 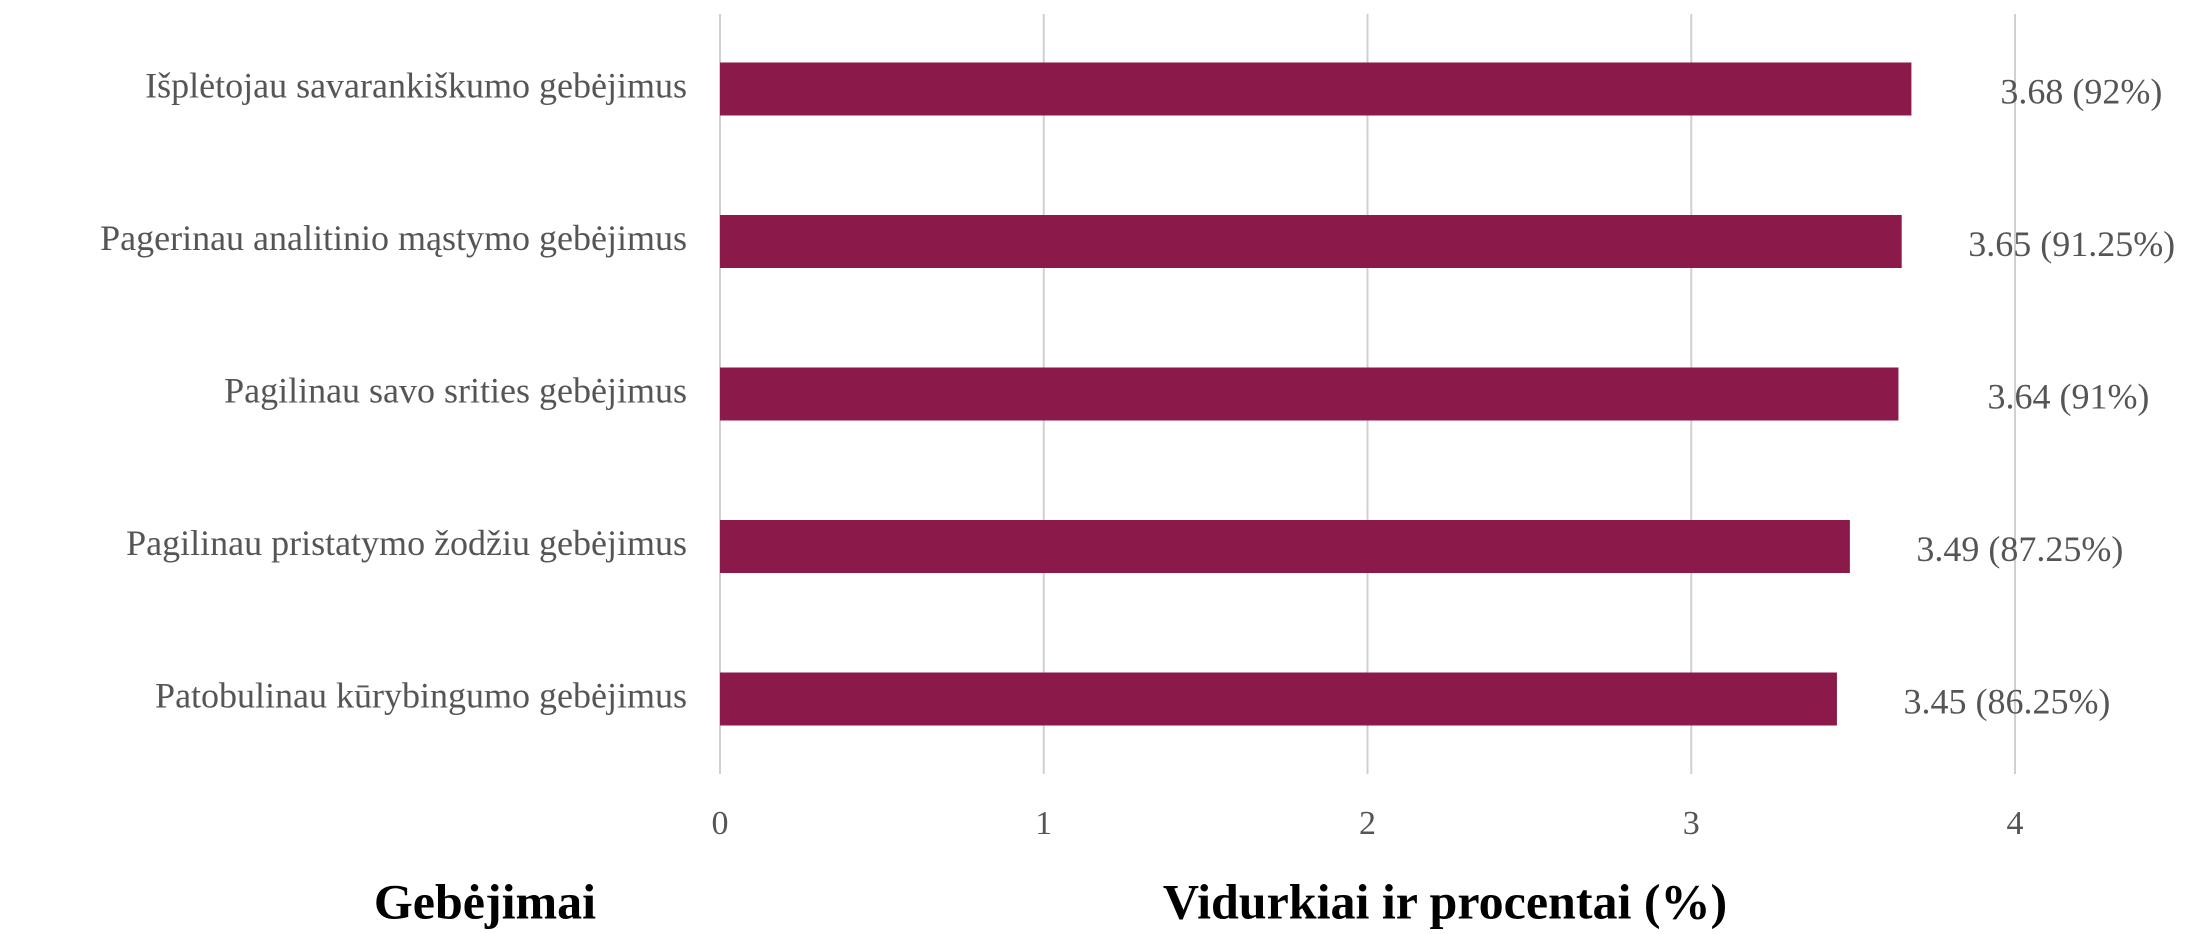 I want to click on data-label: 3.65 (91.25%), so click(x=2071, y=244).